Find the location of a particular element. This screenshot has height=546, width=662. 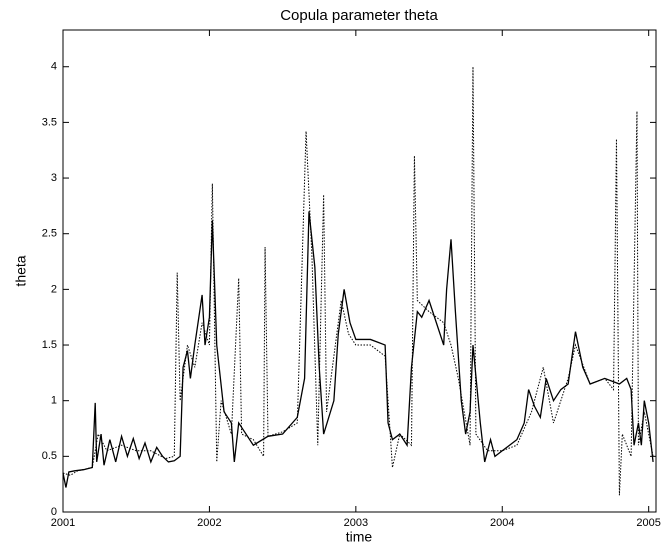

y-tick-label: 1.5 is located at coordinates (49, 345).